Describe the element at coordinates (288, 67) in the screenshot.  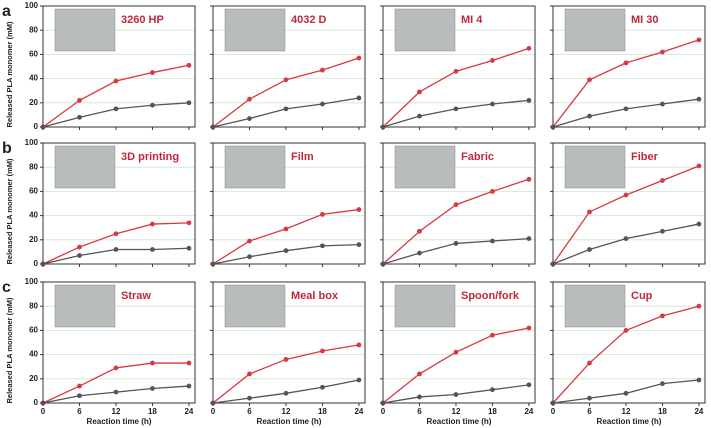
I see `subplot: 4032 D` at that location.